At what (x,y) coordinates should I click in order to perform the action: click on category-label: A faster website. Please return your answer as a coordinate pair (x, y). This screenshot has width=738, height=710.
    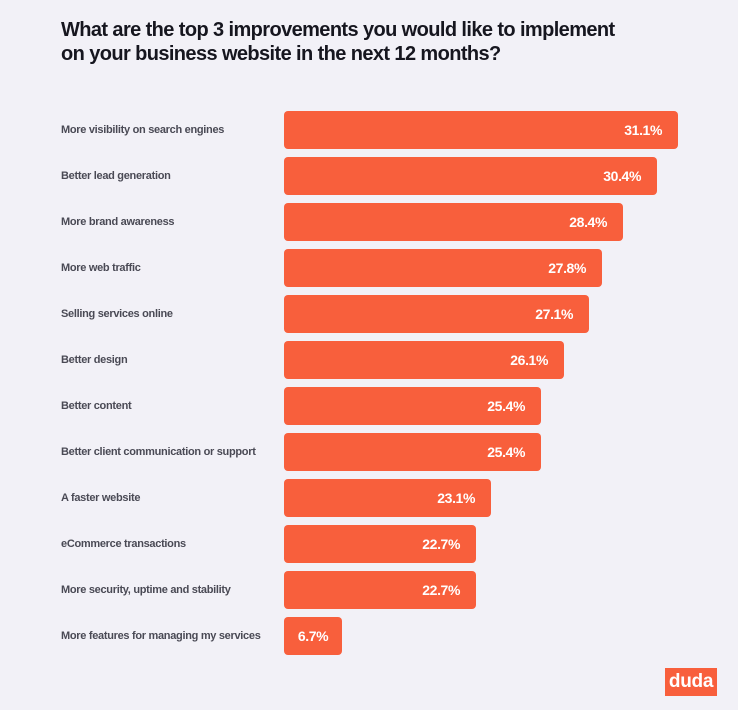
    Looking at the image, I should click on (101, 498).